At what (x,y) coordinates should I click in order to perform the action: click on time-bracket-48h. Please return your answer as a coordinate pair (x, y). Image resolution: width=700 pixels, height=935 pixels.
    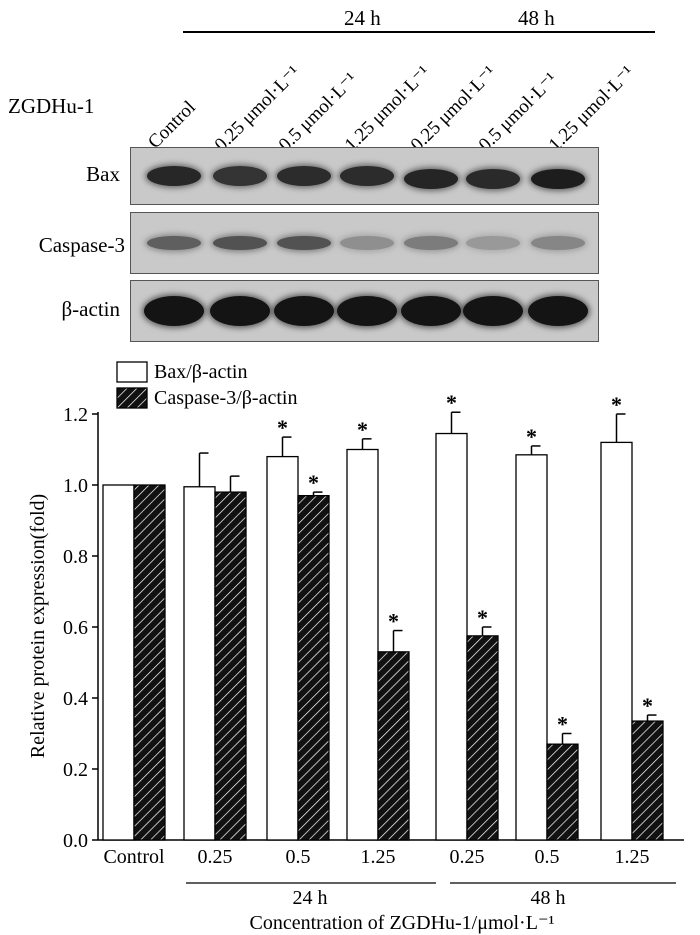
    Looking at the image, I should click on (562, 32).